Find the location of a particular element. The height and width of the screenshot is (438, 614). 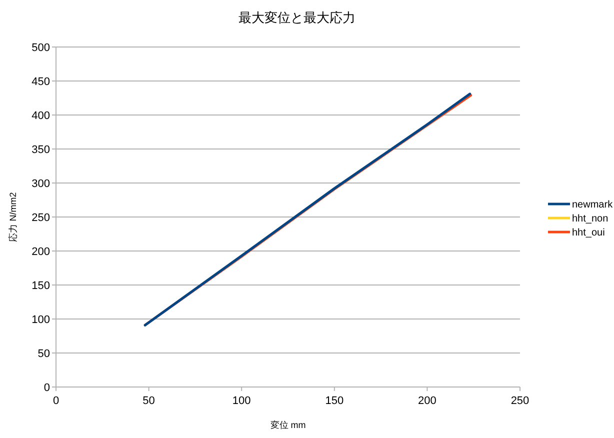

x-tick-label: 50 is located at coordinates (148, 401).